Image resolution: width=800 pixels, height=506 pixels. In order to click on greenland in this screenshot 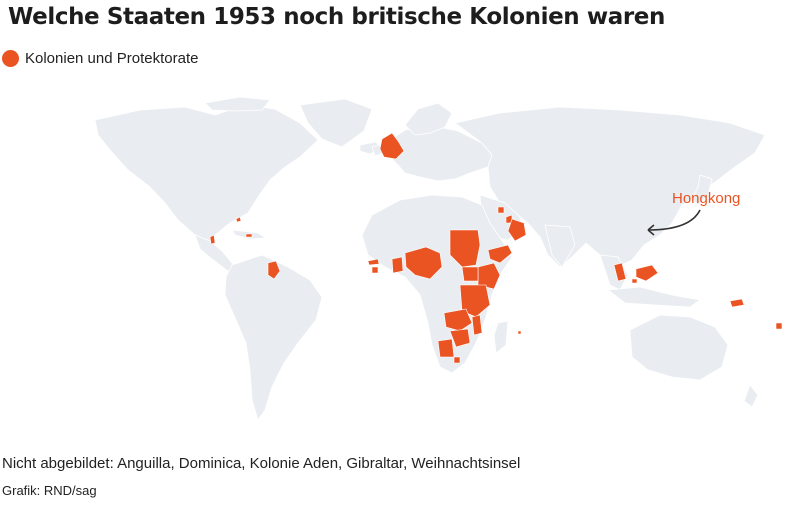, I will do `click(336, 123)`.